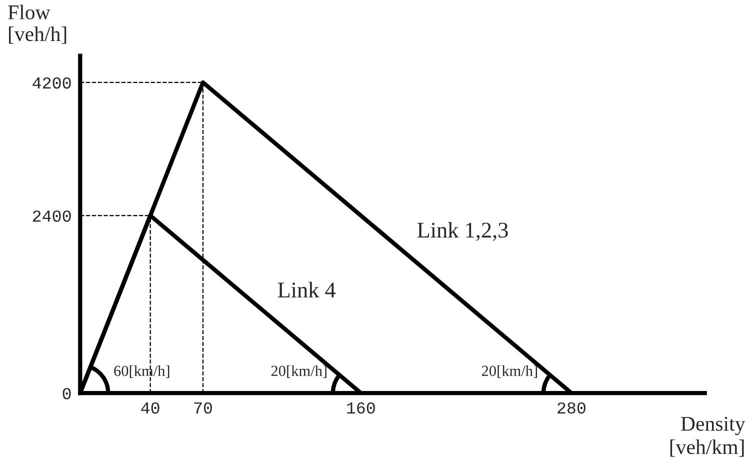  I want to click on y-axis-title: Flow [veh/h], so click(37, 24).